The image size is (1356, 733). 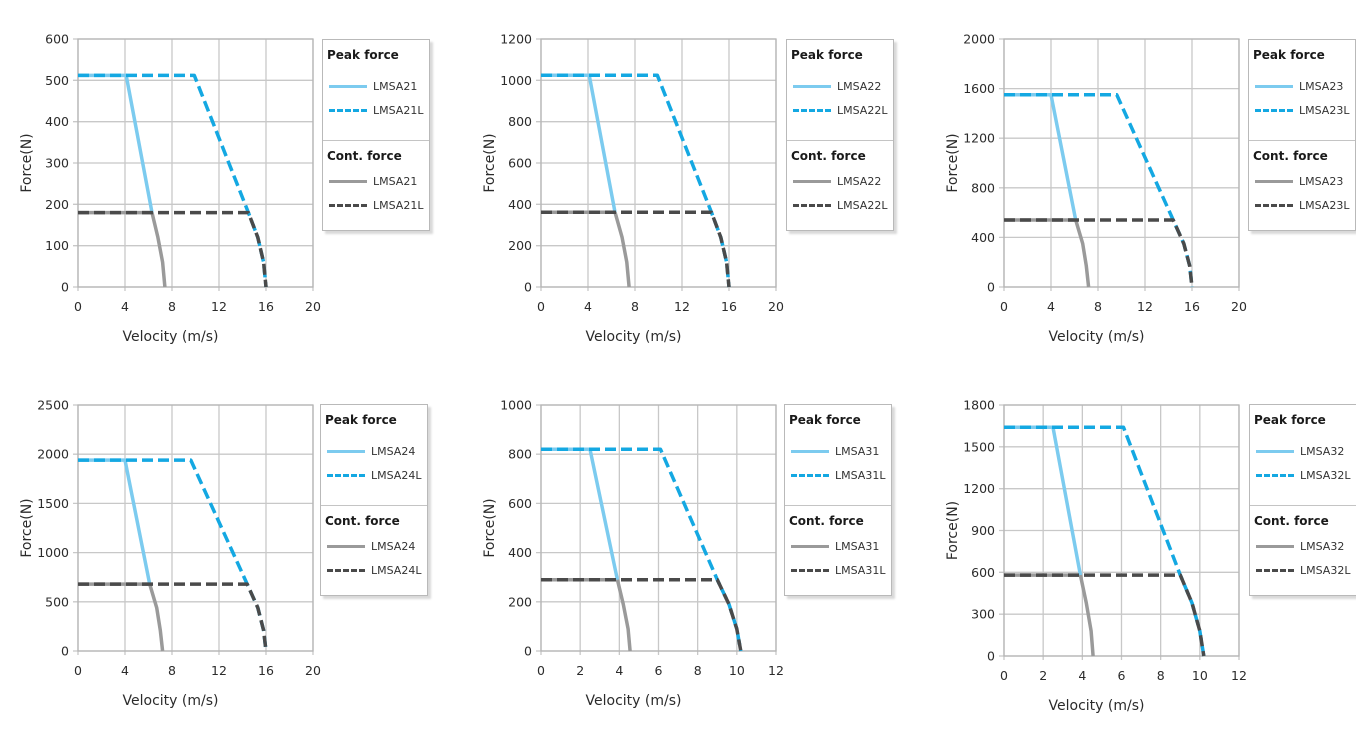 I want to click on legend-group-cont: Cont. force LMSA31 LMSA31L, so click(x=838, y=554).